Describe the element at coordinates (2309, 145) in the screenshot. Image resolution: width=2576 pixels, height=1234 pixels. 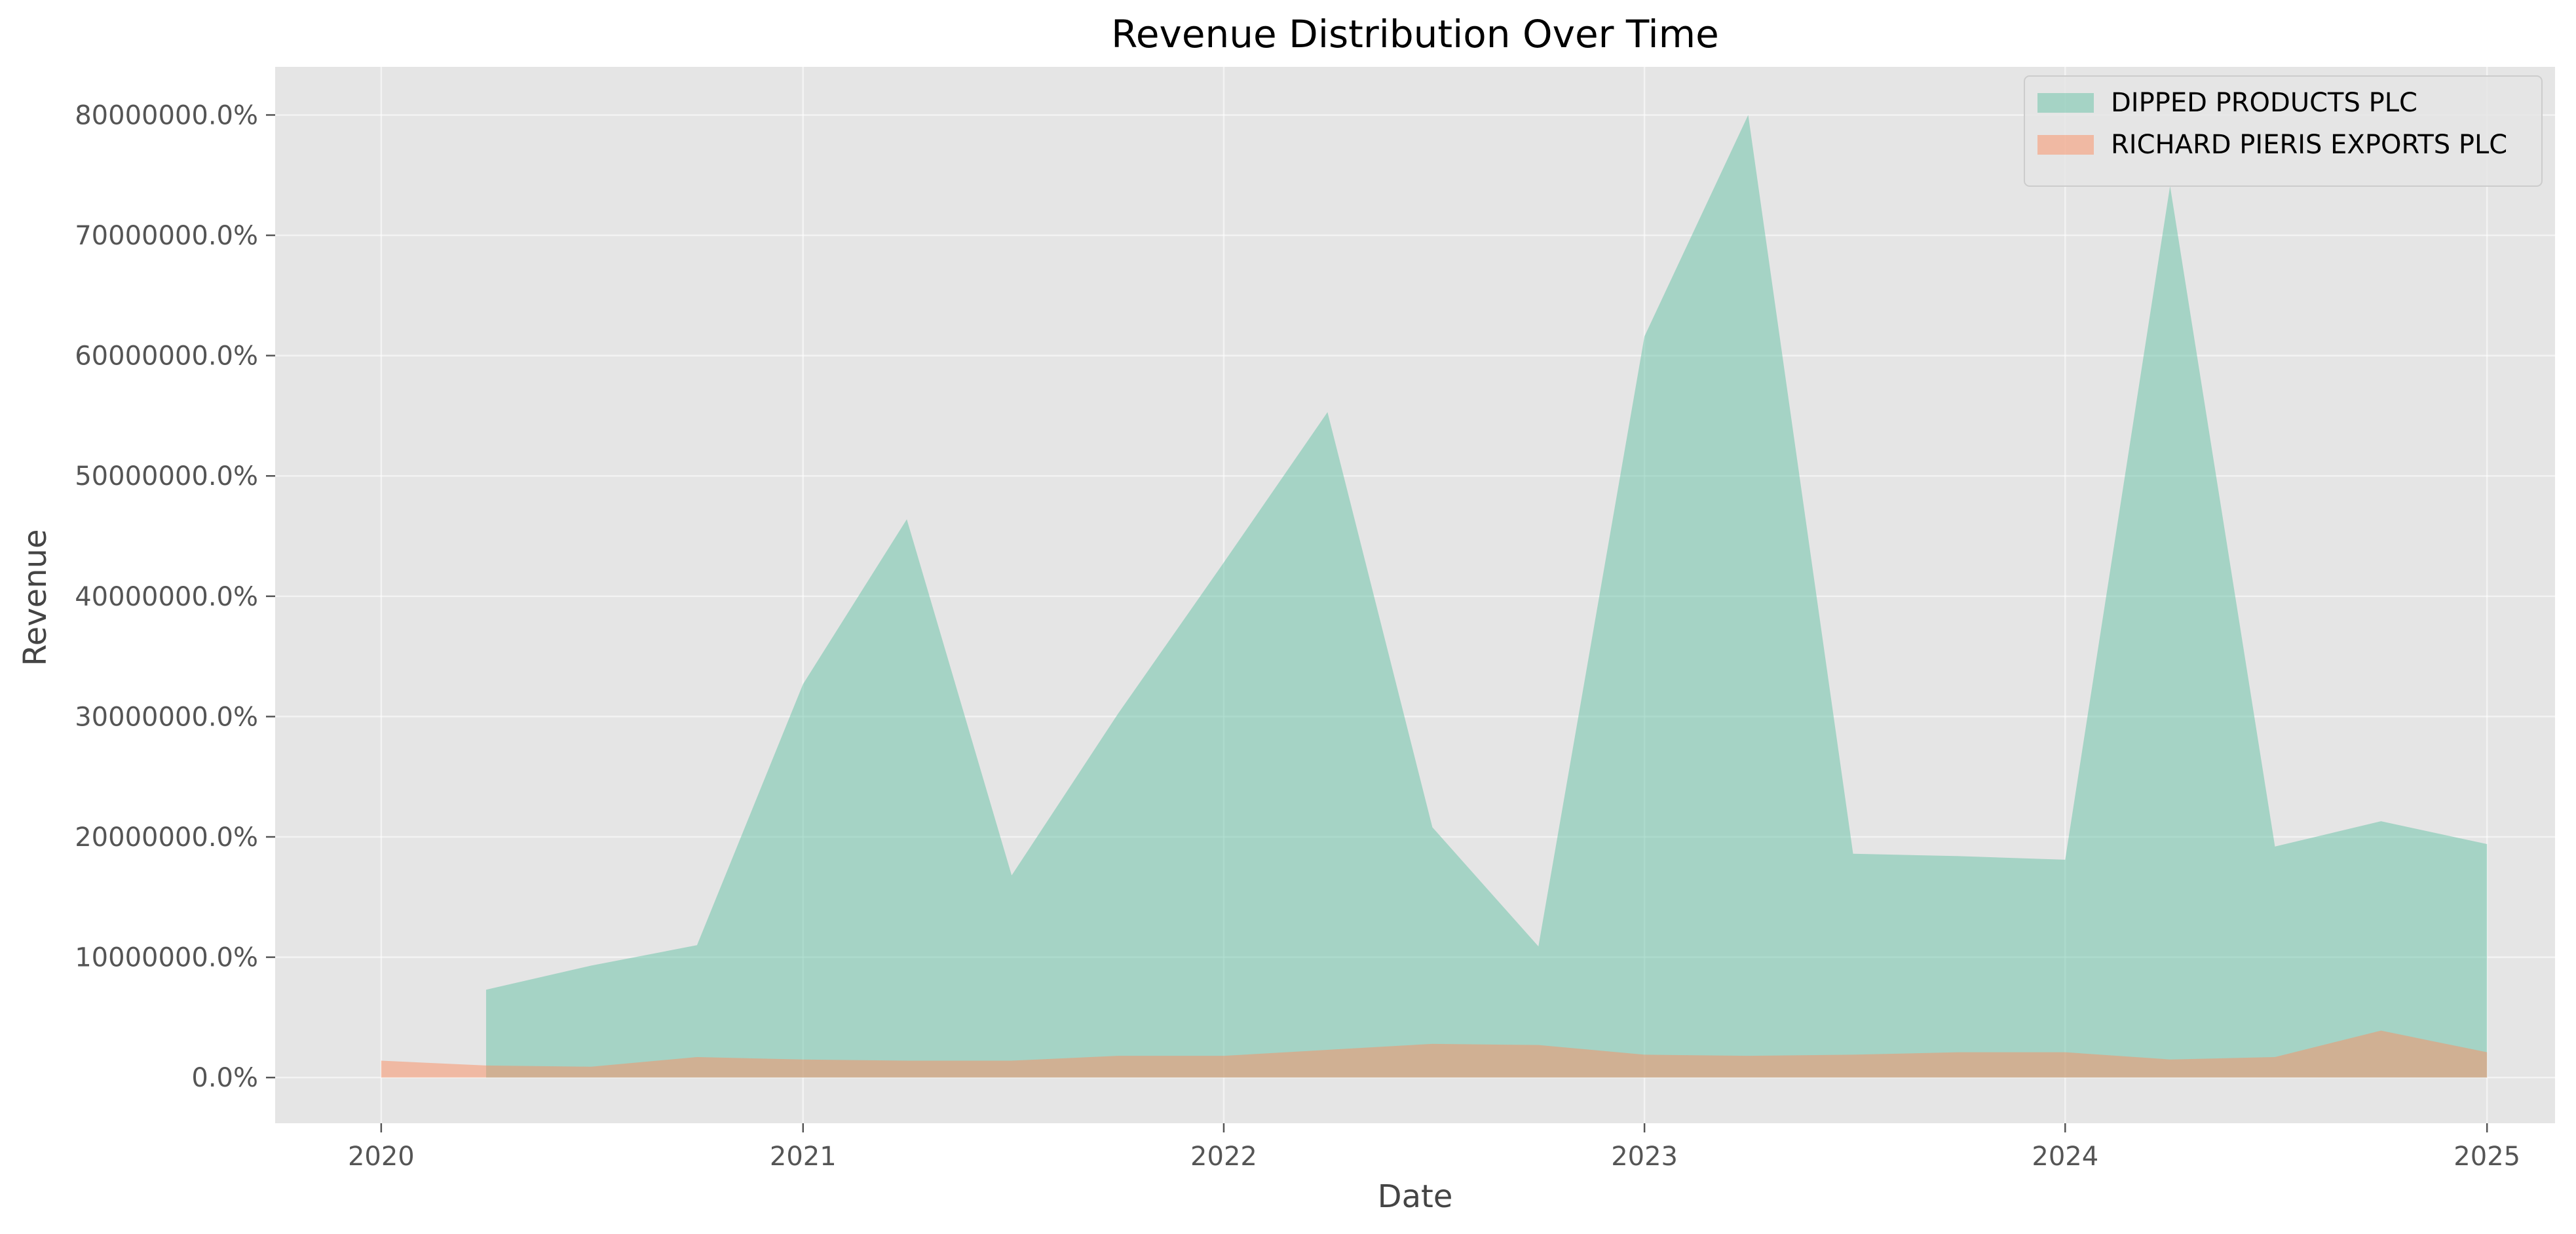
I see `legend-label: RICHARD PIERIS EXPORTS PLC` at that location.